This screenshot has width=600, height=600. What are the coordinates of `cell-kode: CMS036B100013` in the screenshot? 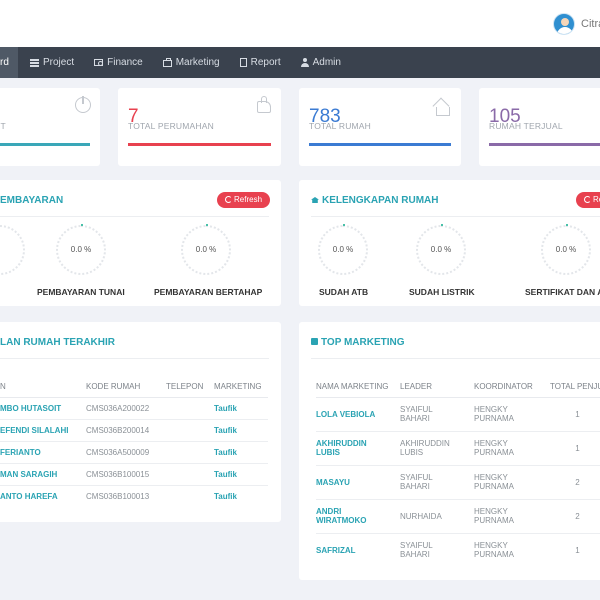 It's located at (126, 495).